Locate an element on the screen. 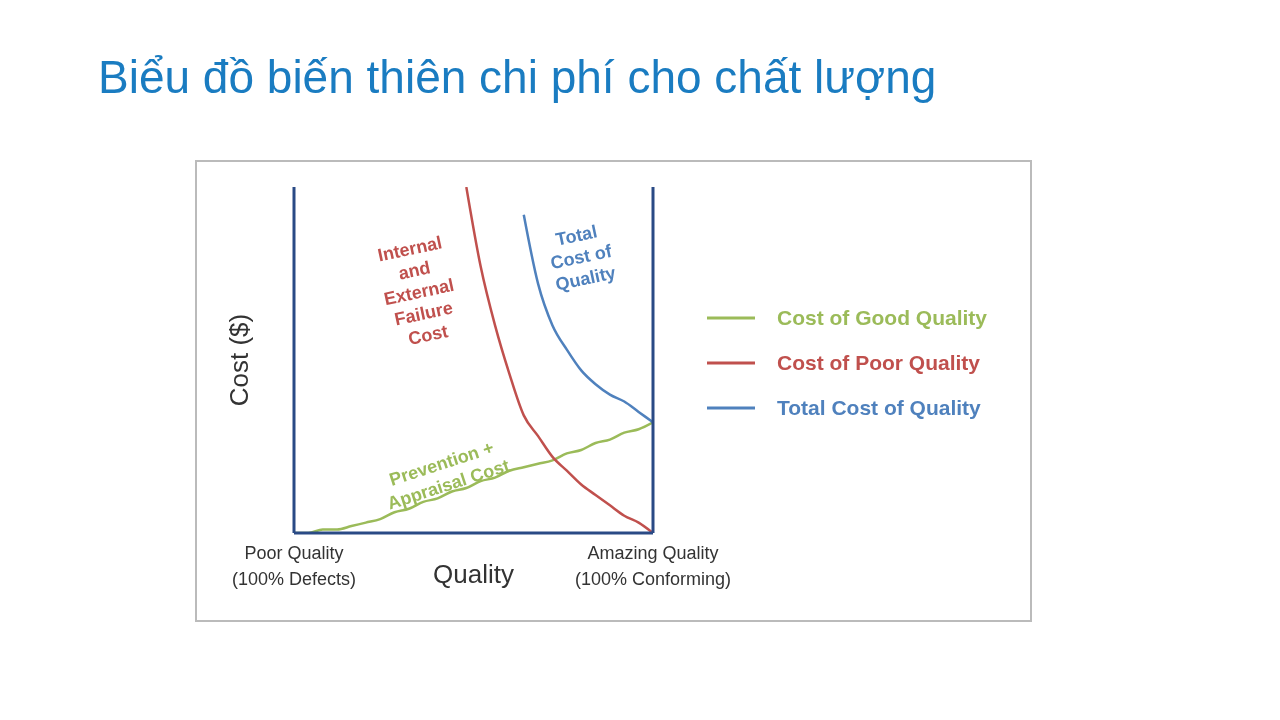  chart-title: Biểu đồ biến thiên chi phí cho chất lượng is located at coordinates (517, 77).